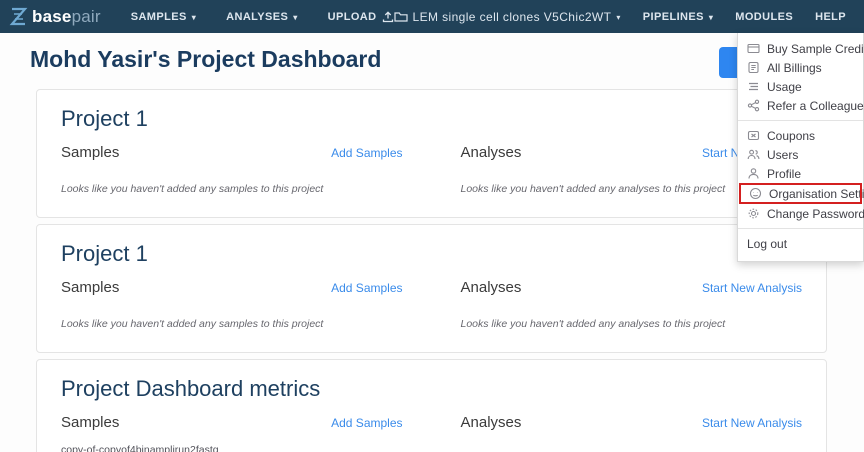 The height and width of the screenshot is (452, 864). What do you see at coordinates (801, 213) in the screenshot?
I see `menu-item-change-password: Change Password` at bounding box center [801, 213].